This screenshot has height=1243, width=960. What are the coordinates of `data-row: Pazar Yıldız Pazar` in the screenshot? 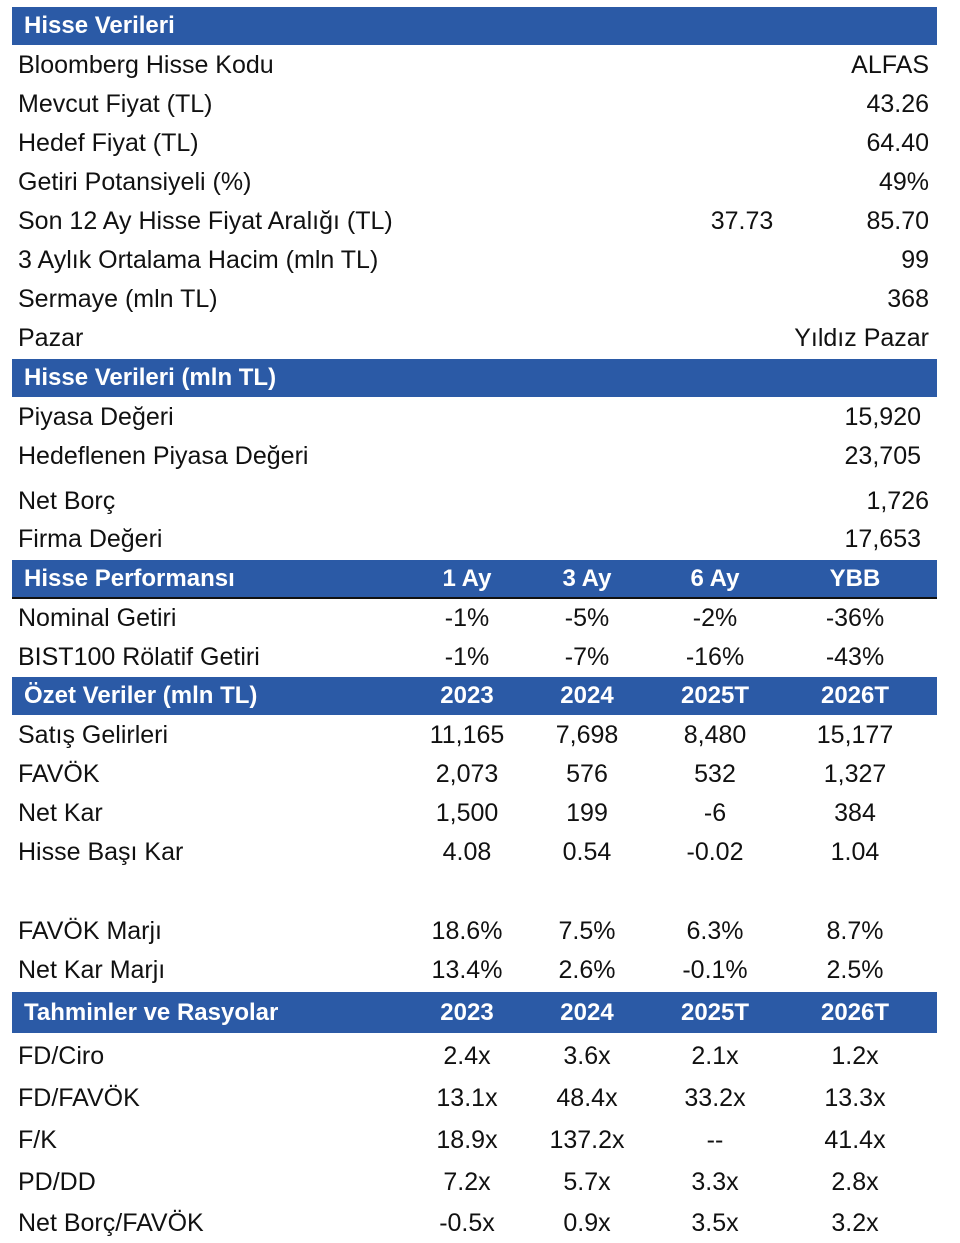 It's located at (474, 338).